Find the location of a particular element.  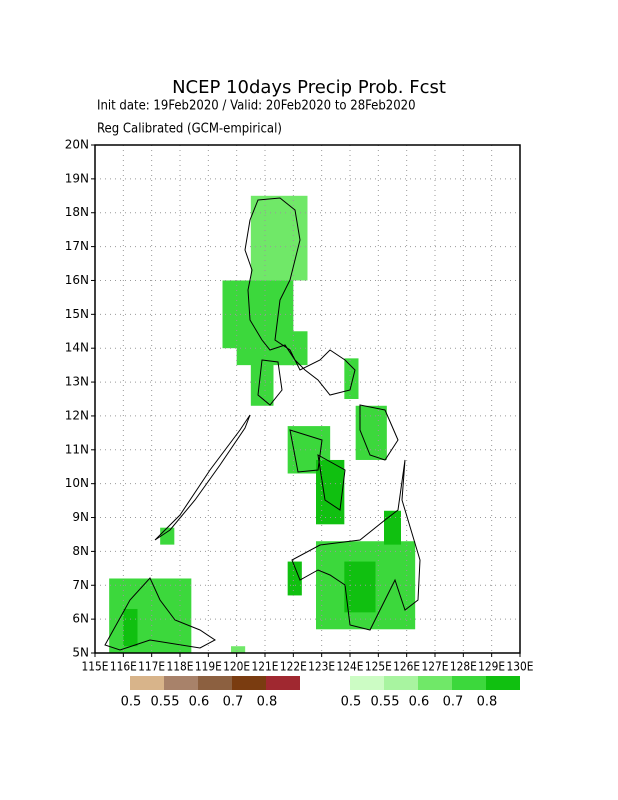

y-tick-label: 10N is located at coordinates (77, 483).